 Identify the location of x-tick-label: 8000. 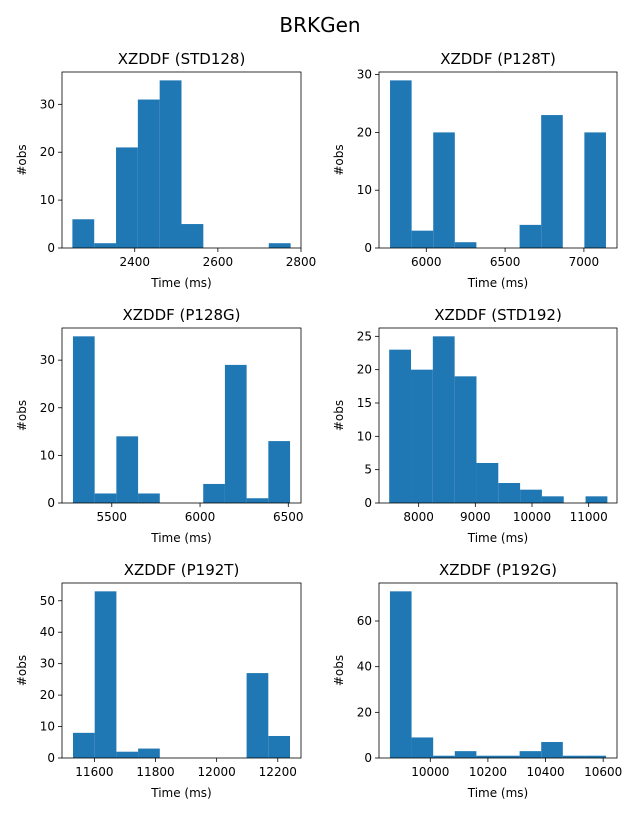
(418, 517).